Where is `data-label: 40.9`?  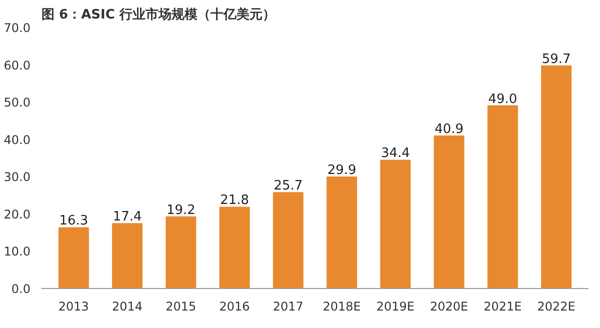
data-label: 40.9 is located at coordinates (449, 129).